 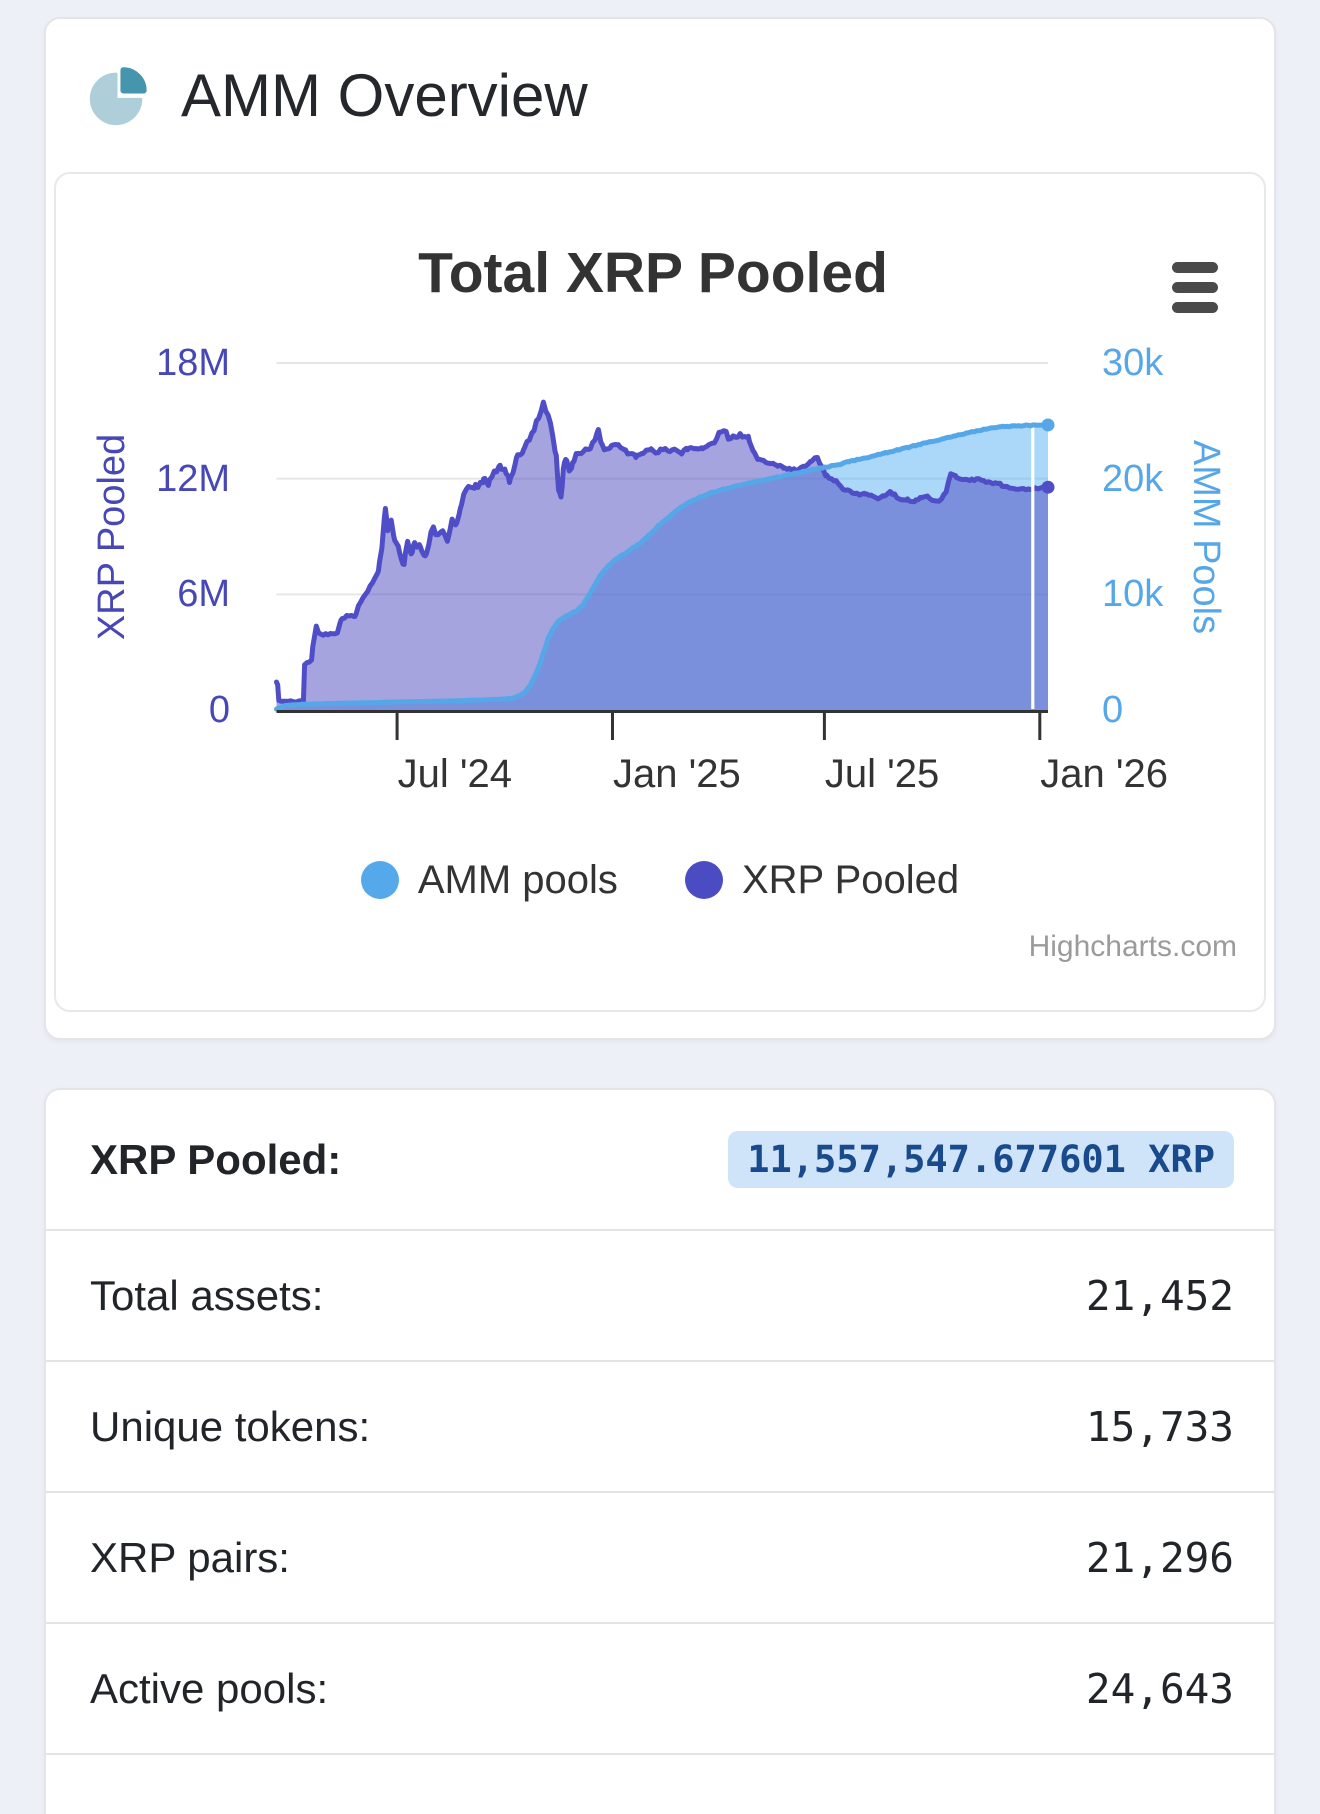 I want to click on y-axis-right-label: 20k, so click(x=1133, y=478).